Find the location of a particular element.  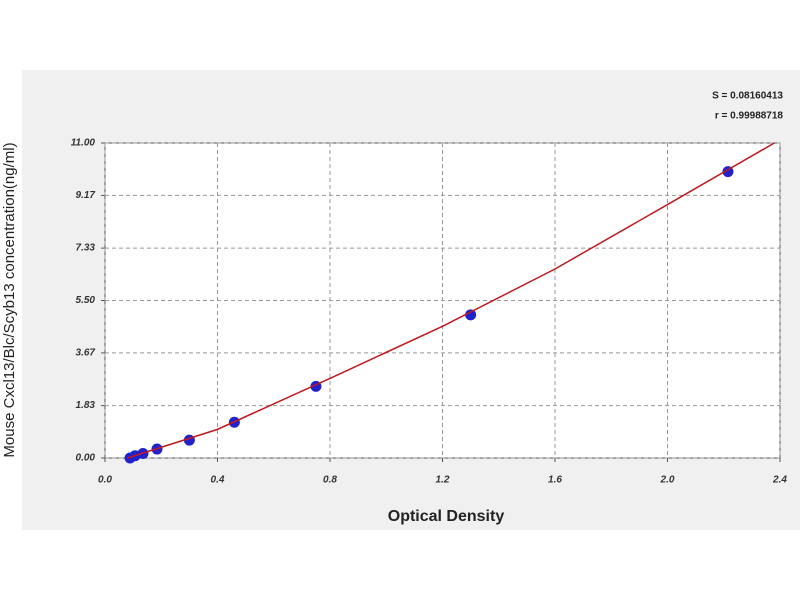

annotation: r = 0.99988718 is located at coordinates (749, 116).